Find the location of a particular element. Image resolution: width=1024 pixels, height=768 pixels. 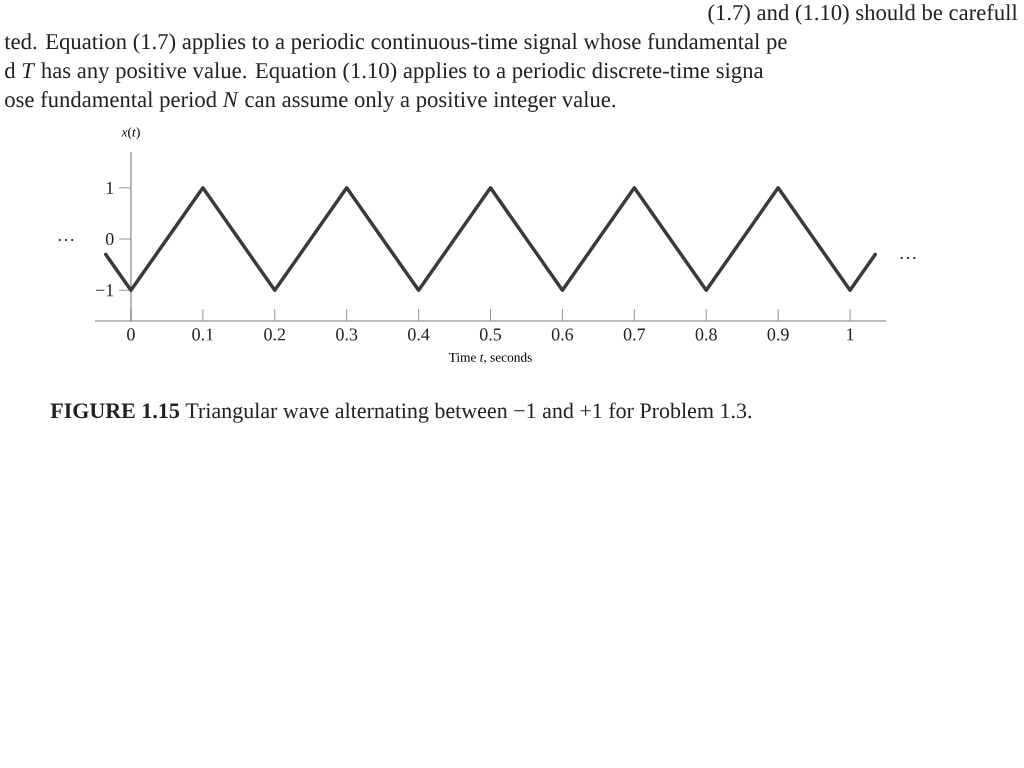

x-tick-label: 0.5 is located at coordinates (490, 334).